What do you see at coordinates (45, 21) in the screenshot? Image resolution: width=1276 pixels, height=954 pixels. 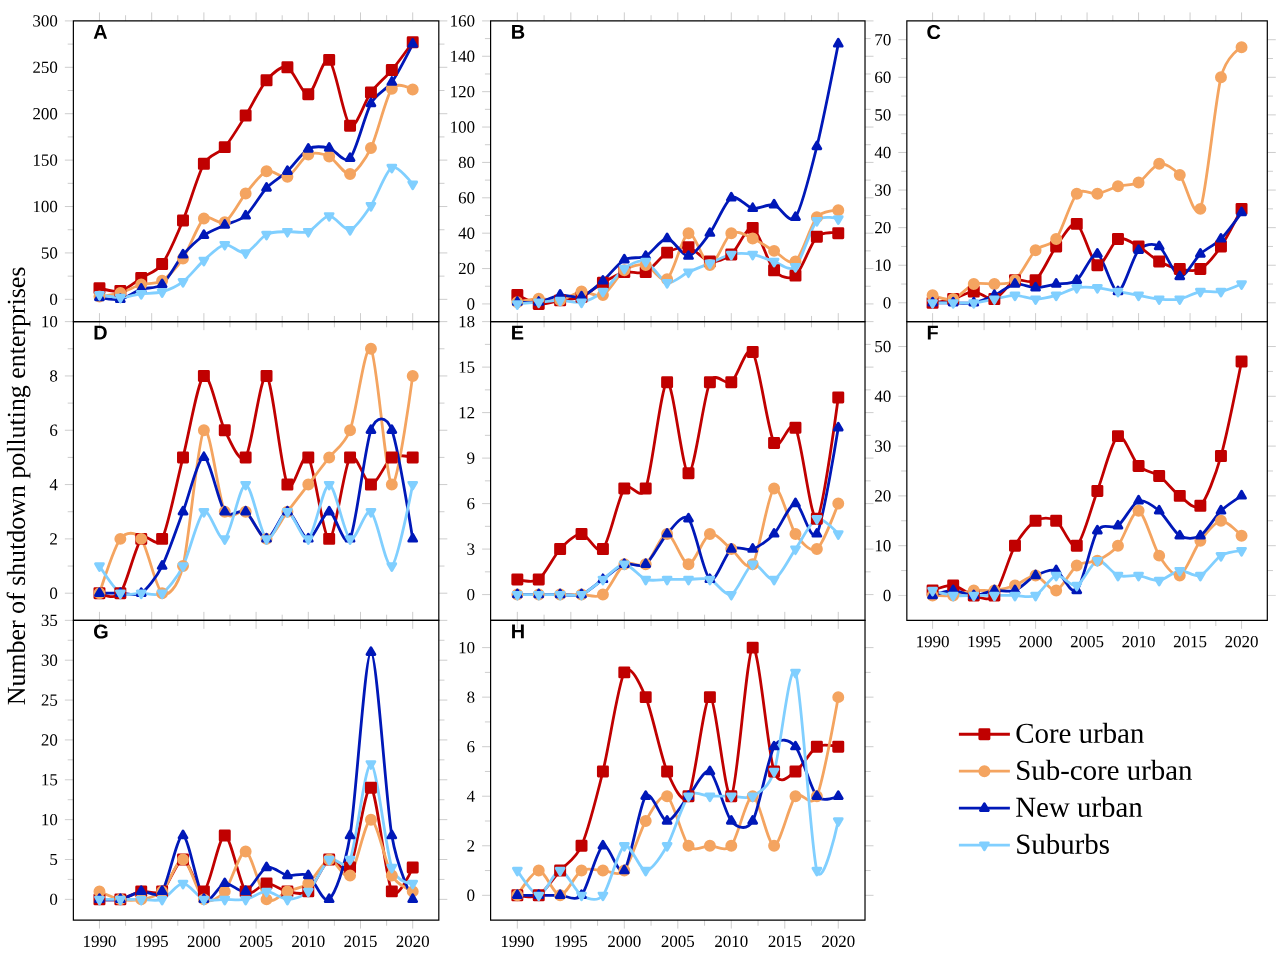 I see `y-tick-label: 300` at bounding box center [45, 21].